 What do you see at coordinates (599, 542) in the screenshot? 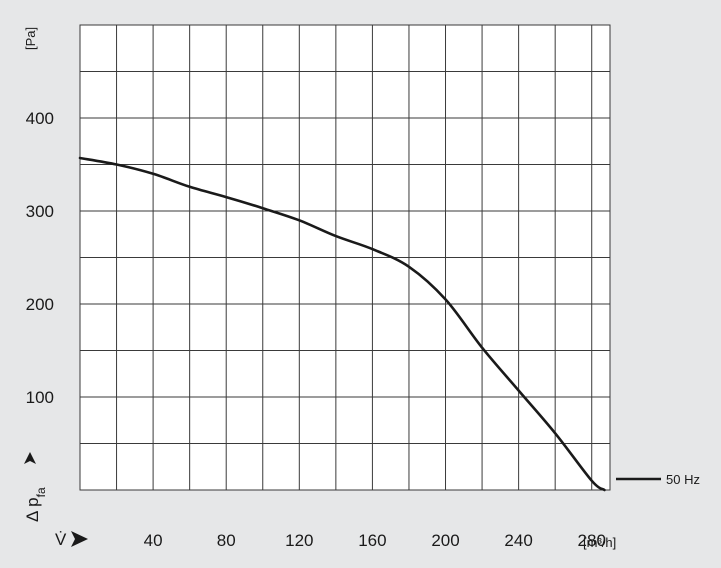
I see `x-unit-label: [m³/h]` at bounding box center [599, 542].